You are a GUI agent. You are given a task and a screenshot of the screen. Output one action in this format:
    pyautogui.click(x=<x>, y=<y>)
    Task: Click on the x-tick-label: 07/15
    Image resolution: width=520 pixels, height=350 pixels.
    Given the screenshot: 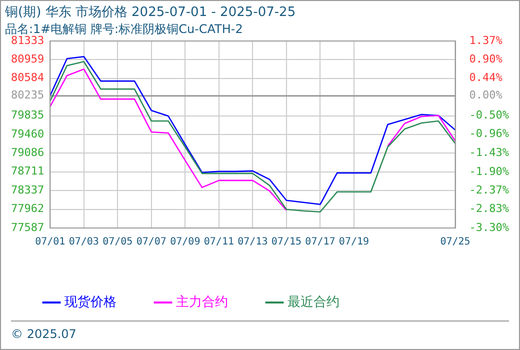 What is the action you would take?
    pyautogui.click(x=286, y=242)
    